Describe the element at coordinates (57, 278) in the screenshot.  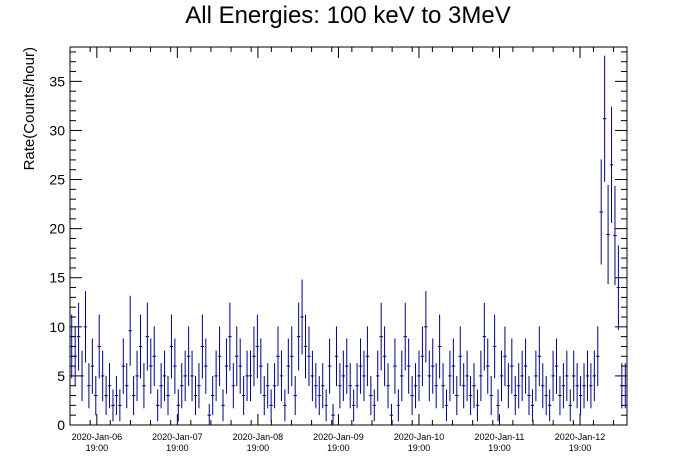
I see `y-tick-label: 15` at that location.